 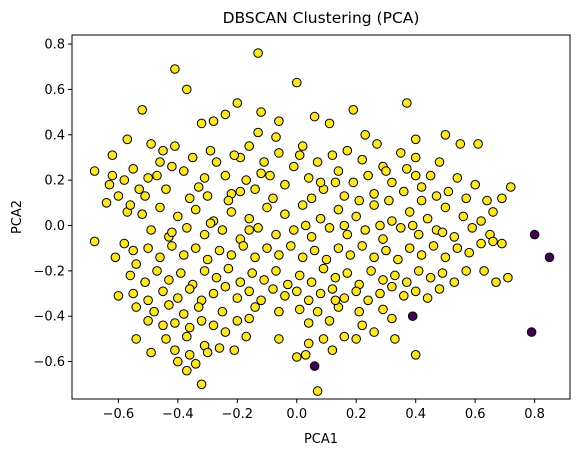 I want to click on y-tick-label: 0.0, so click(x=54, y=226).